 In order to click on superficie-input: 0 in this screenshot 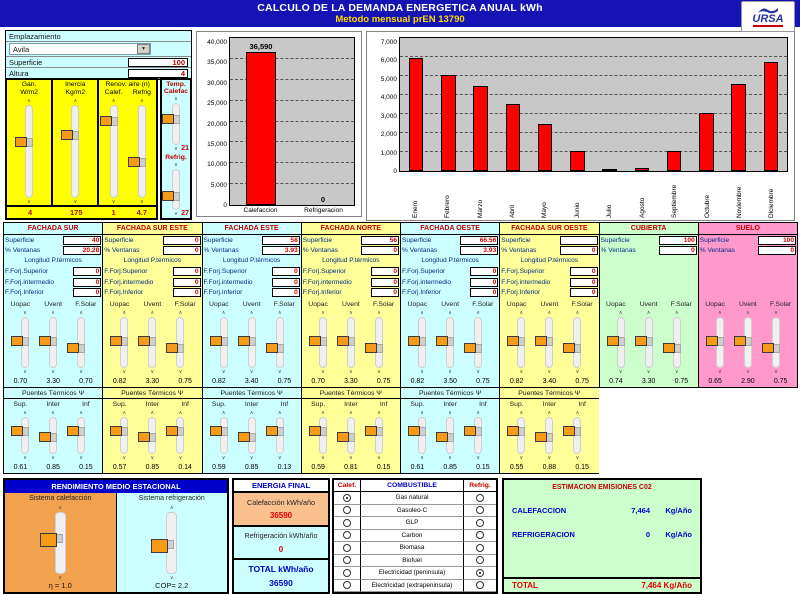, I will do `click(181, 240)`.